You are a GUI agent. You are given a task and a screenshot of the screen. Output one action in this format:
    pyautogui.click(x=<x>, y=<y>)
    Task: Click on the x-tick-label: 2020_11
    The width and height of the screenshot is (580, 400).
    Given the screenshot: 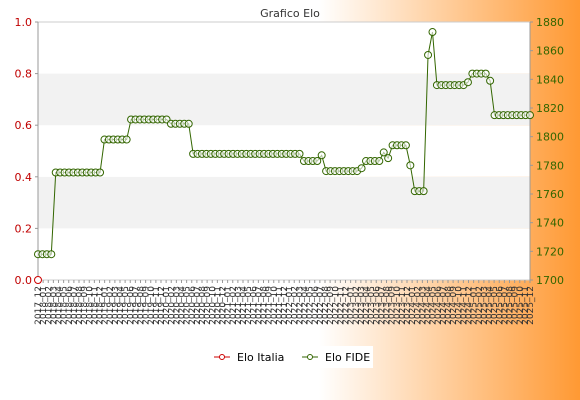 What is the action you would take?
    pyautogui.click(x=218, y=305)
    